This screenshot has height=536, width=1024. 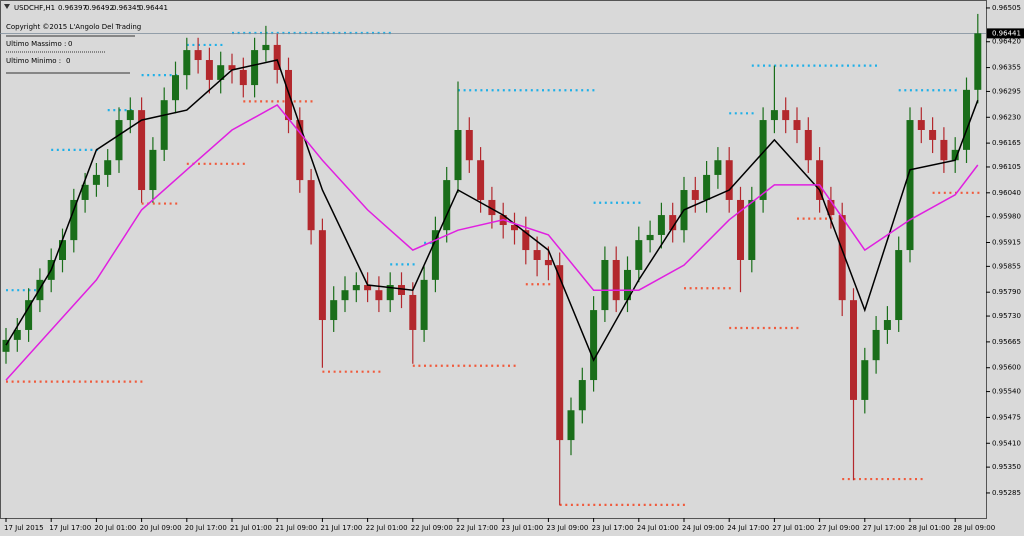 What do you see at coordinates (1006, 392) in the screenshot?
I see `y-tick-label: 0.95540` at bounding box center [1006, 392].